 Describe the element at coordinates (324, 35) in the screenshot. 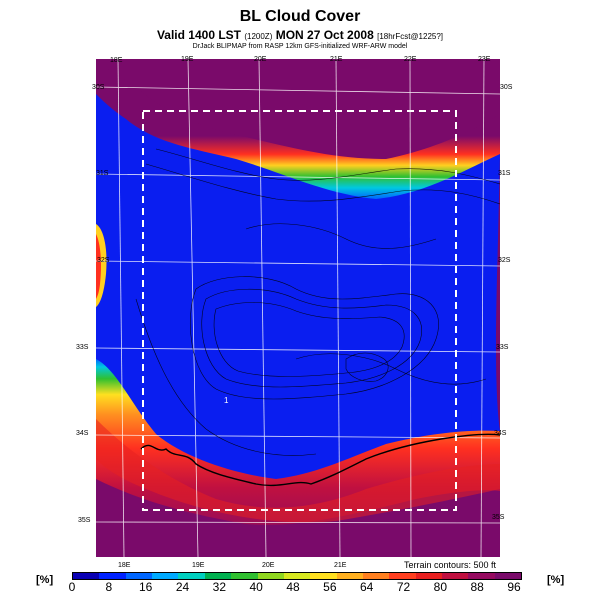

I see `valid-date: MON 27 Oct 2008` at that location.